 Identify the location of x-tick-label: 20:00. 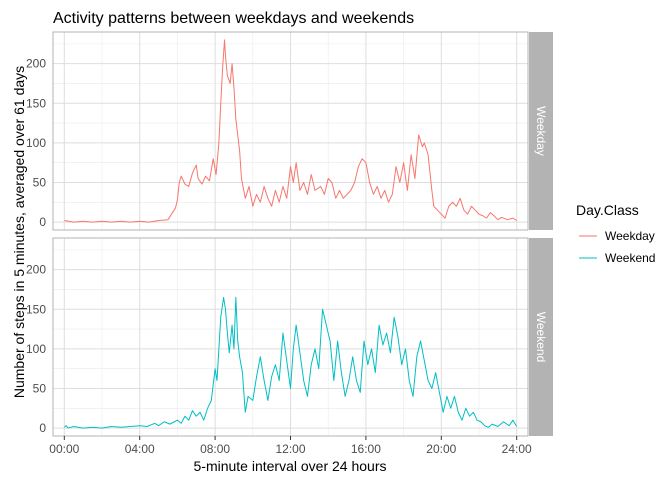
(441, 449).